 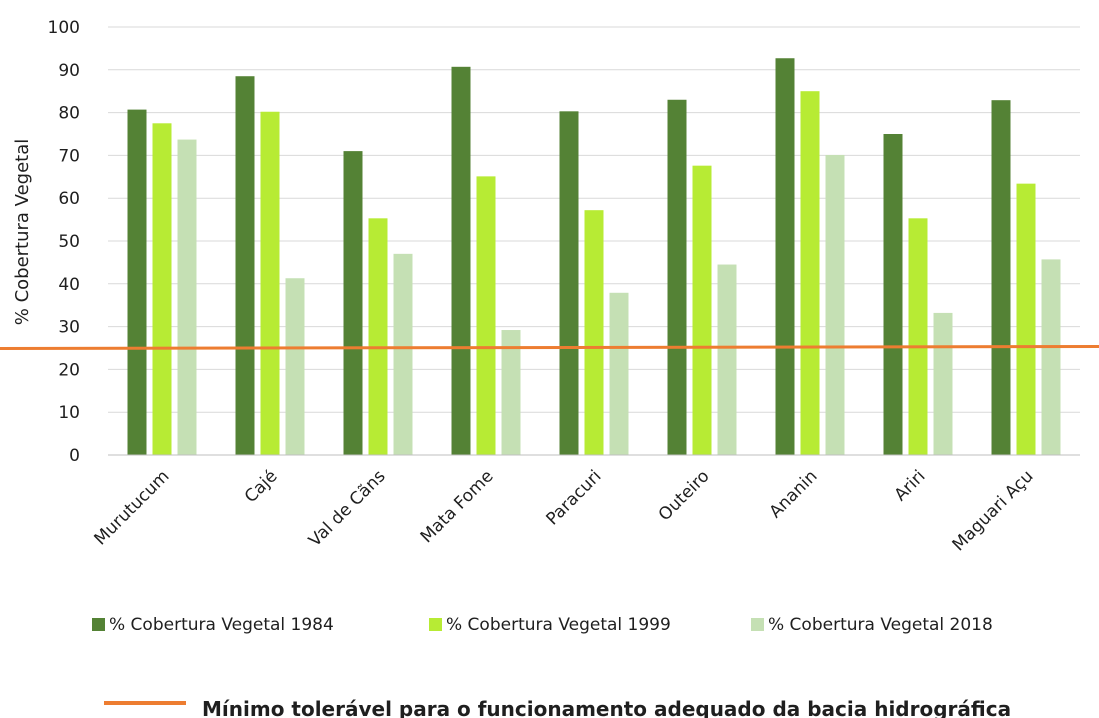 What do you see at coordinates (880, 625) in the screenshot?
I see `legend-label: % Cobertura Vegetal 2018` at bounding box center [880, 625].